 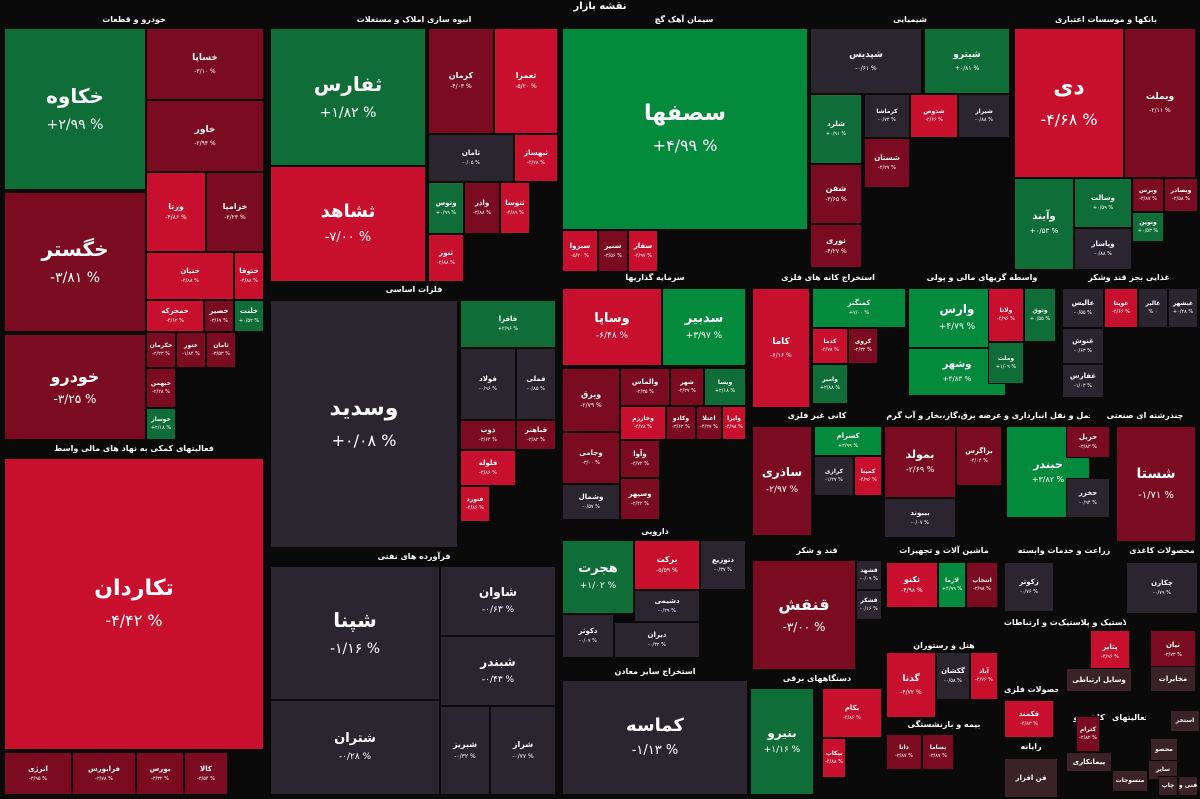 I want to click on tile-نیان: نیان -۳/۷۳ %, so click(x=1173, y=650).